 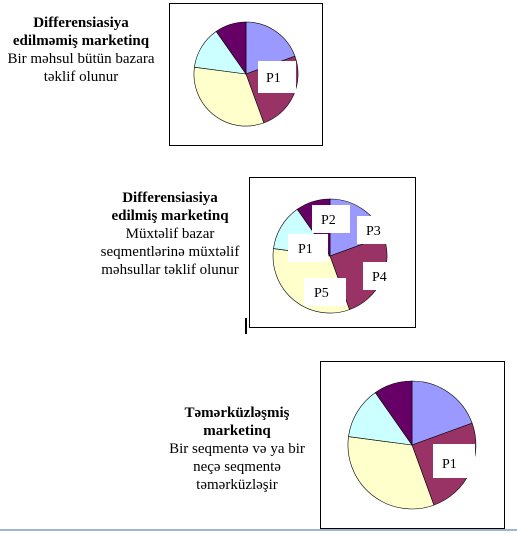 I want to click on diagram-frame-differentiated: P2 P3 P1 P4 P5, so click(x=332, y=252).